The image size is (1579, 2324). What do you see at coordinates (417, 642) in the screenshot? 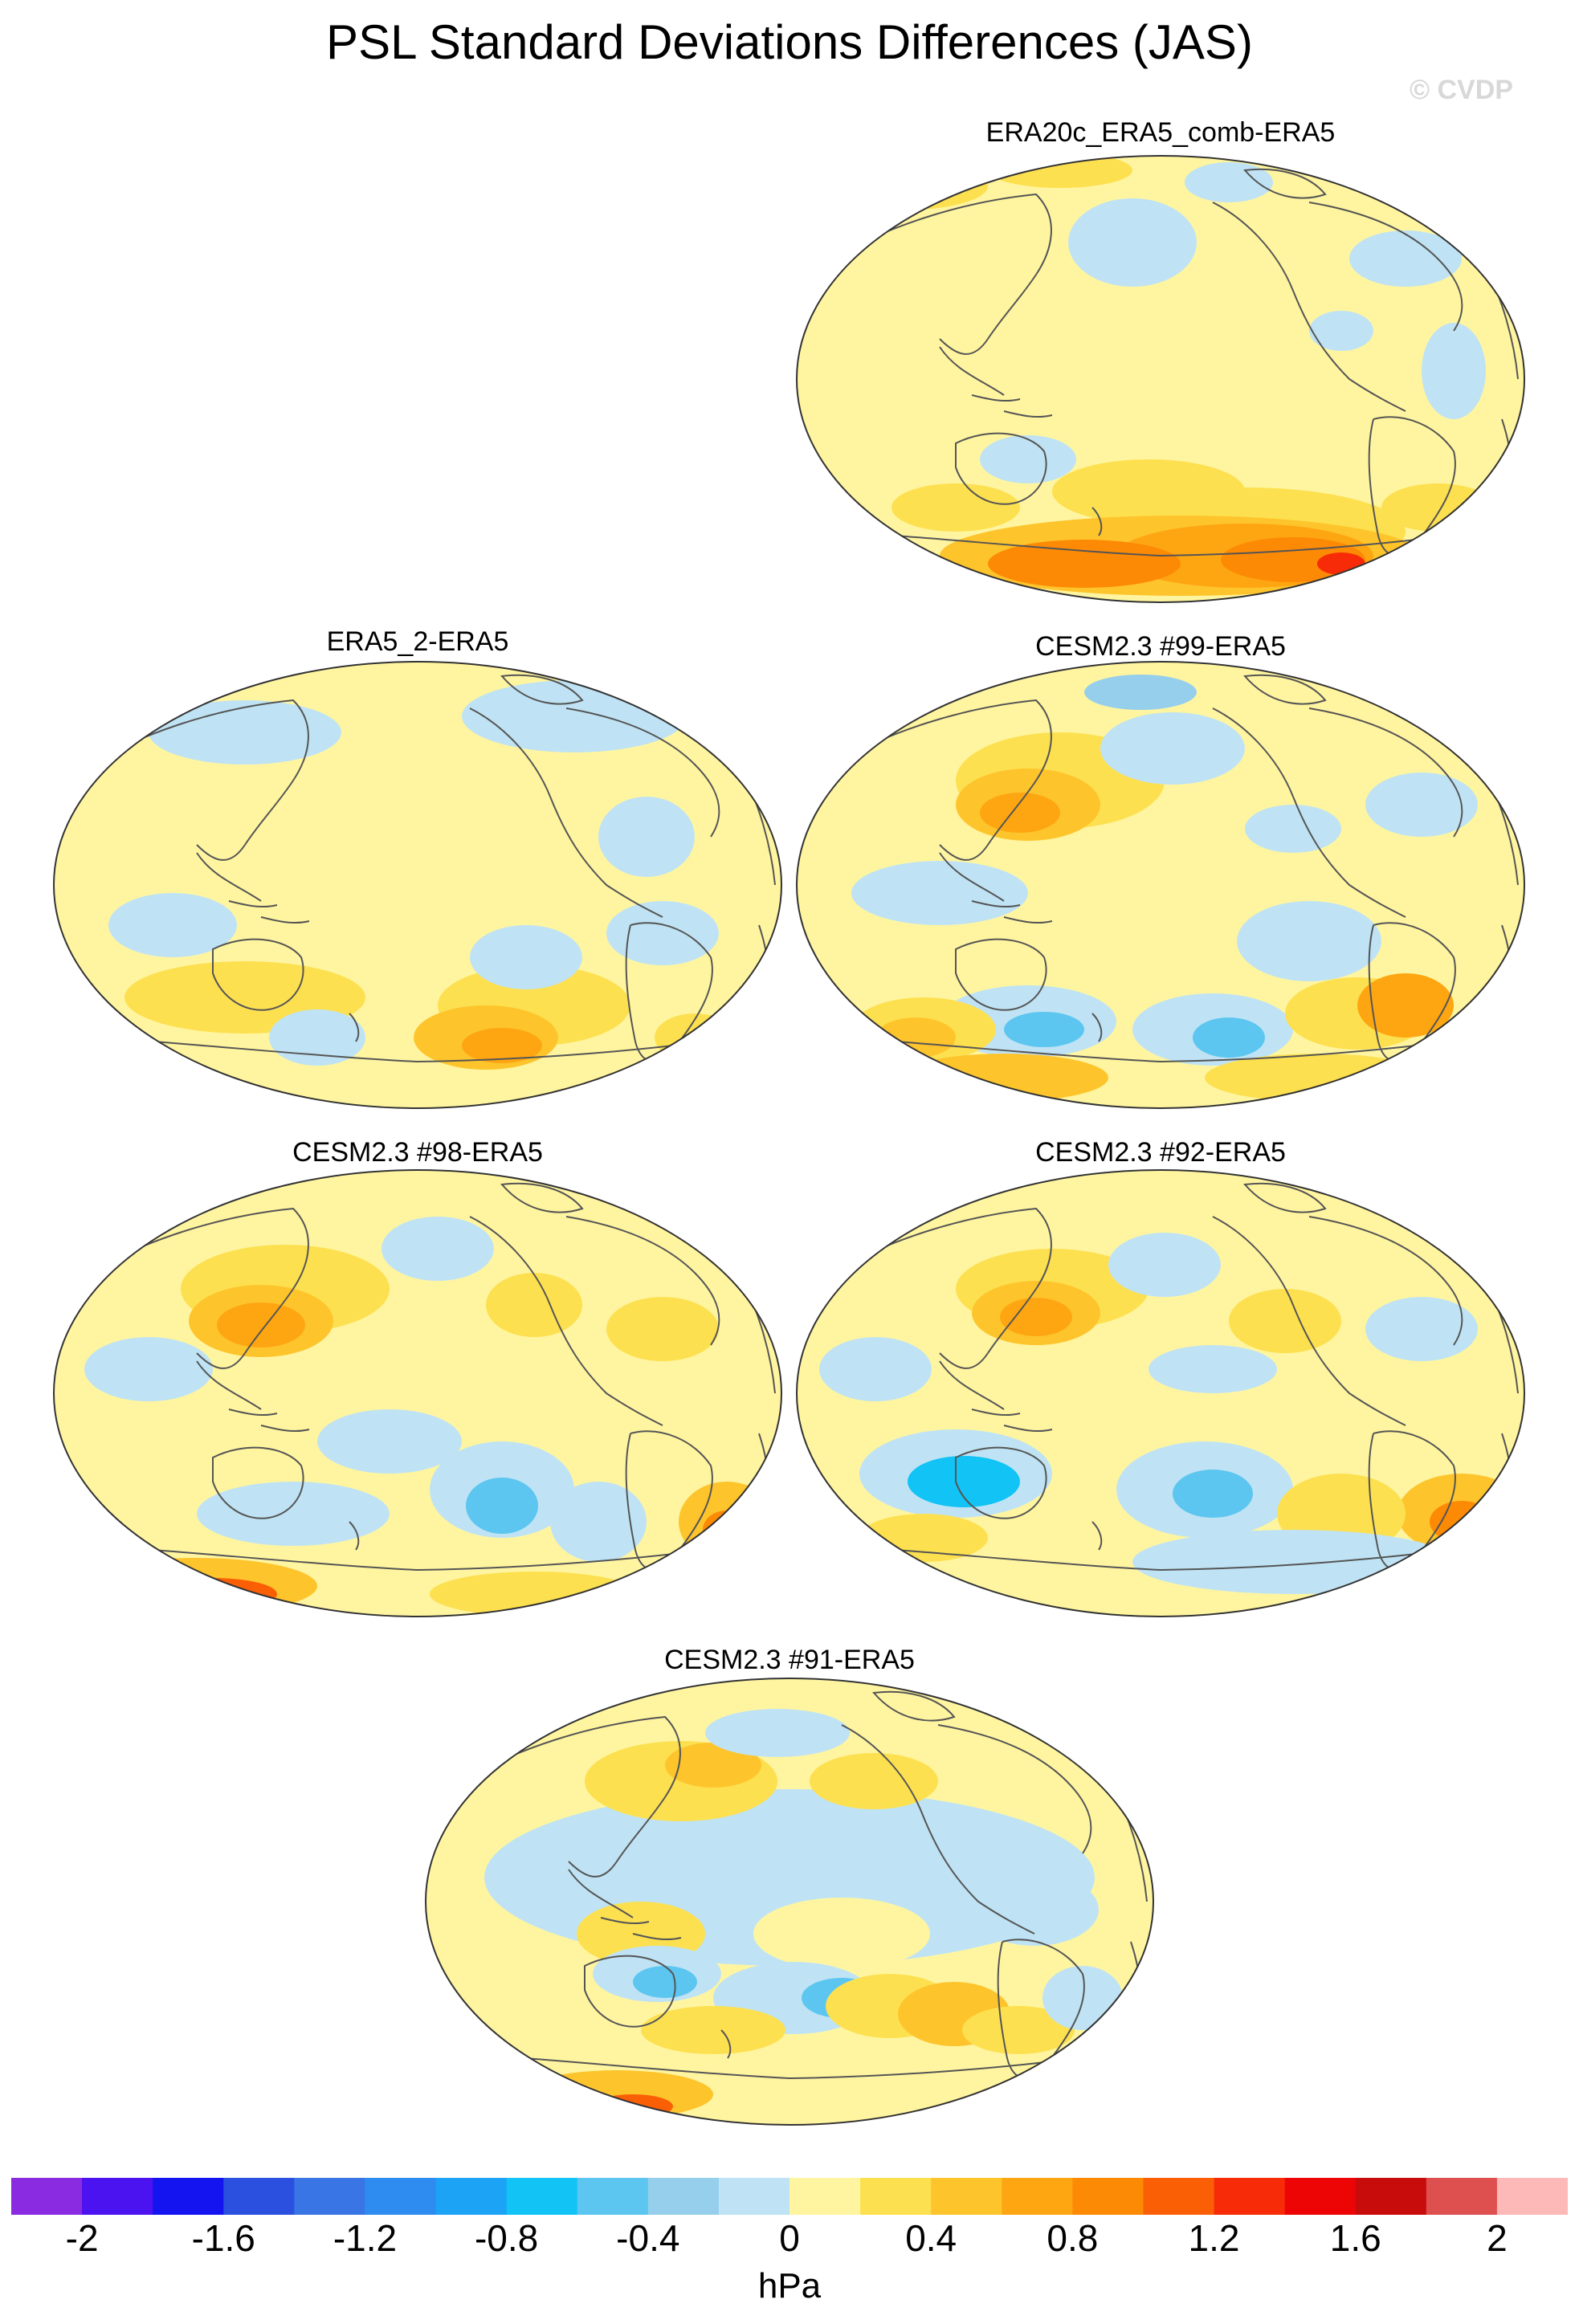
I see `panel-title-era5-2: ERA5_2-ERA5` at bounding box center [417, 642].